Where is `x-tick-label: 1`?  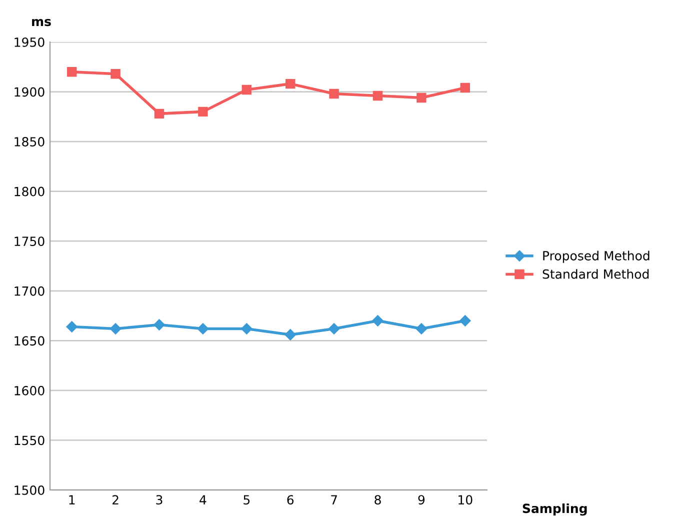 x-tick-label: 1 is located at coordinates (72, 499).